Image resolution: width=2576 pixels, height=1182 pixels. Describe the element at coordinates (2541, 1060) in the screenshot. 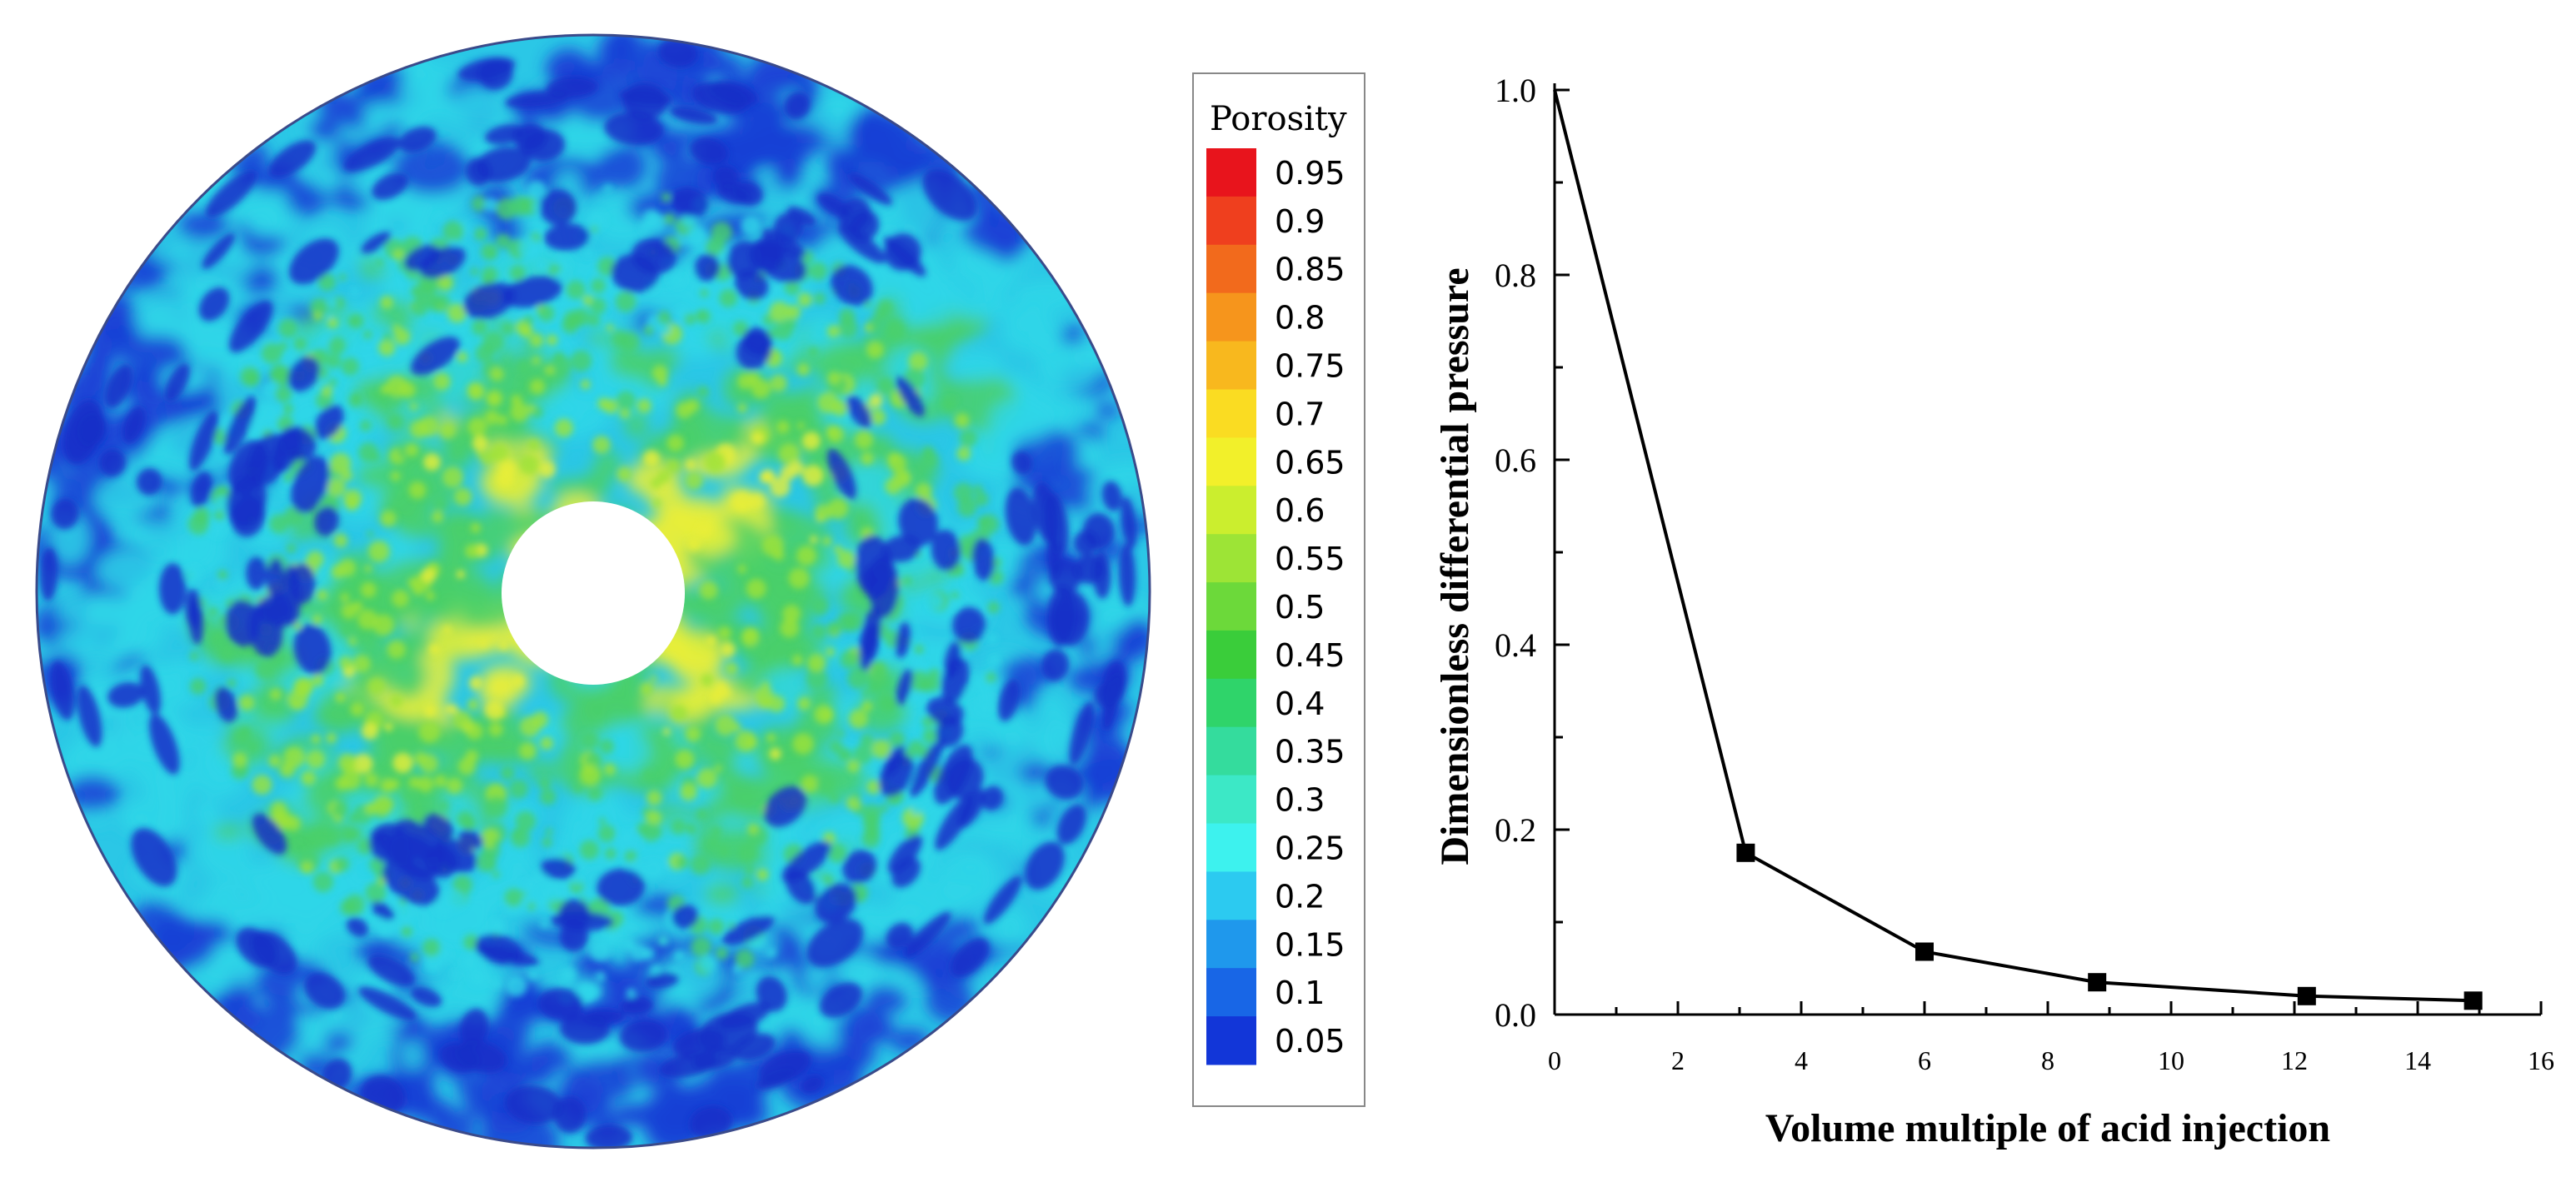

I see `x-tick-label: 16` at that location.